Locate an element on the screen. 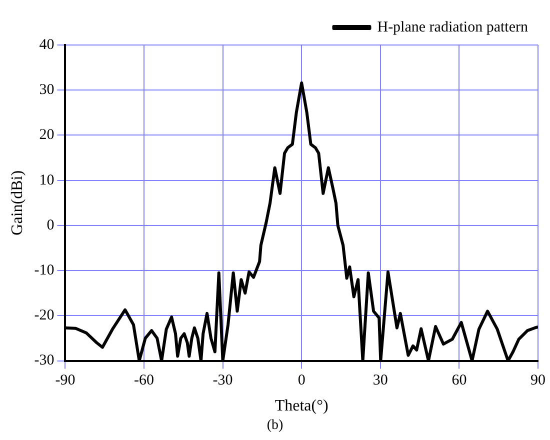 This screenshot has width=550, height=440. x-tick-label: 0 is located at coordinates (302, 380).